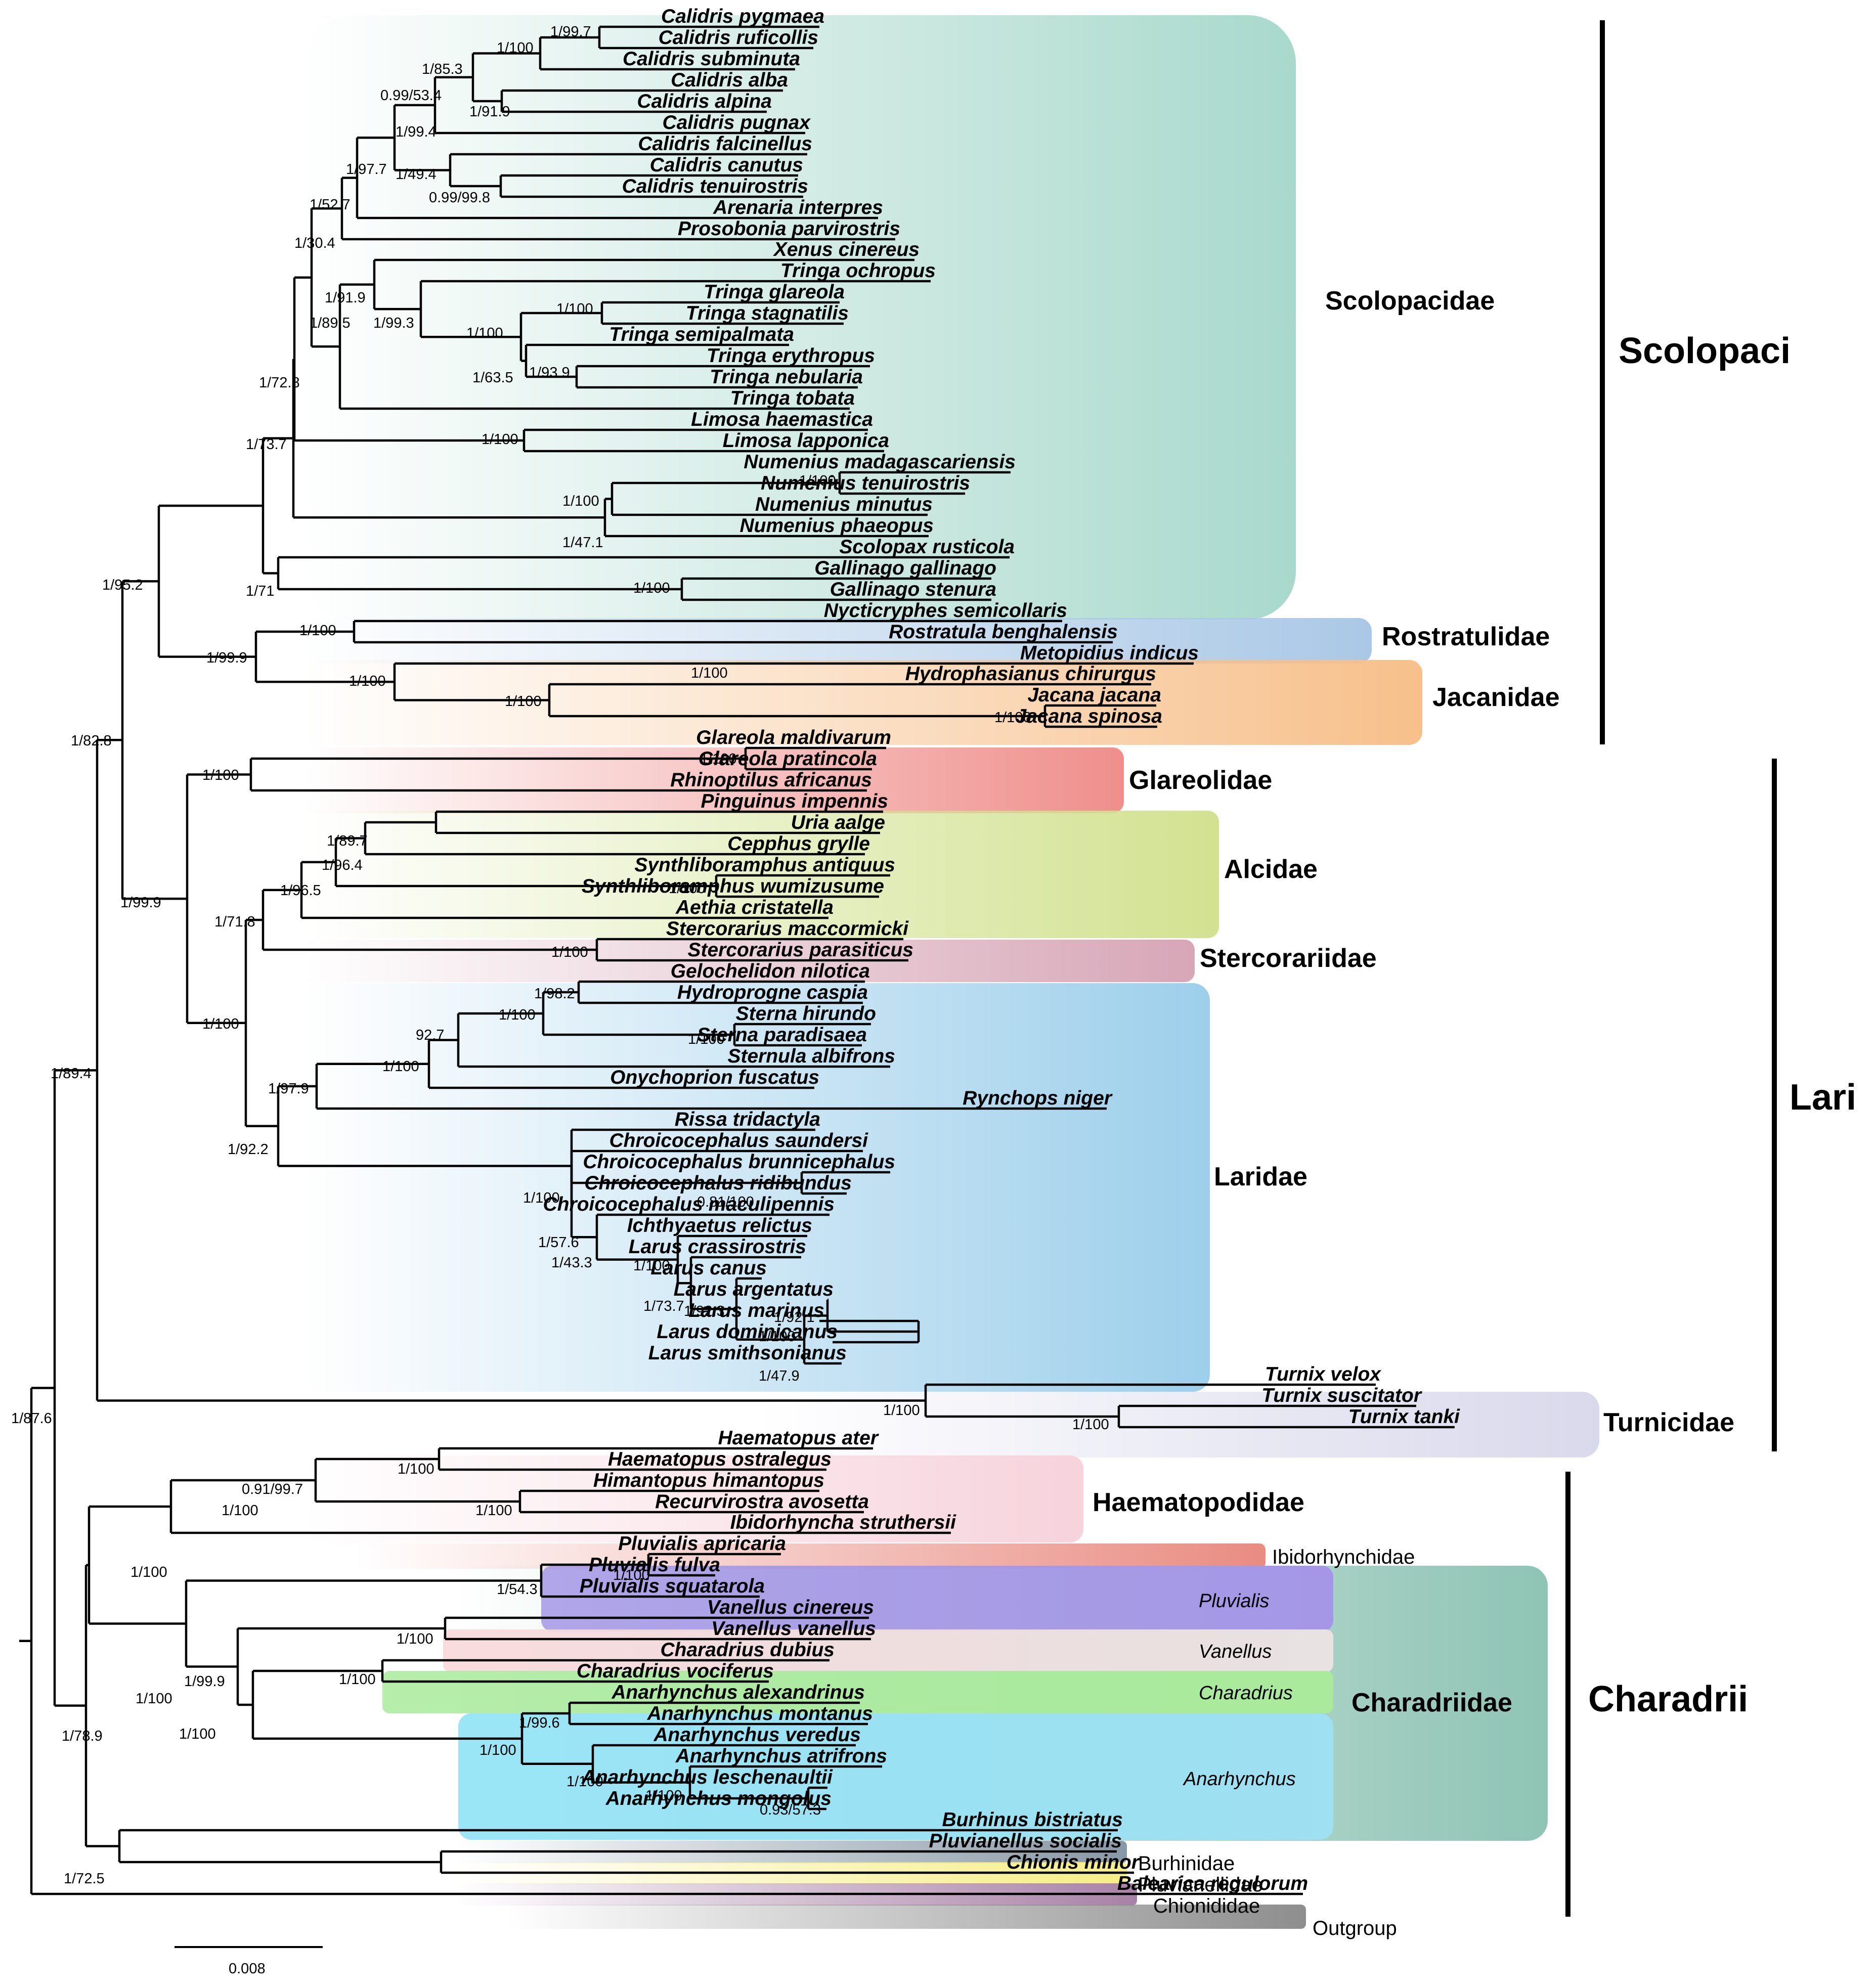  I want to click on taxon-label: Tringa nebularia, so click(786, 377).